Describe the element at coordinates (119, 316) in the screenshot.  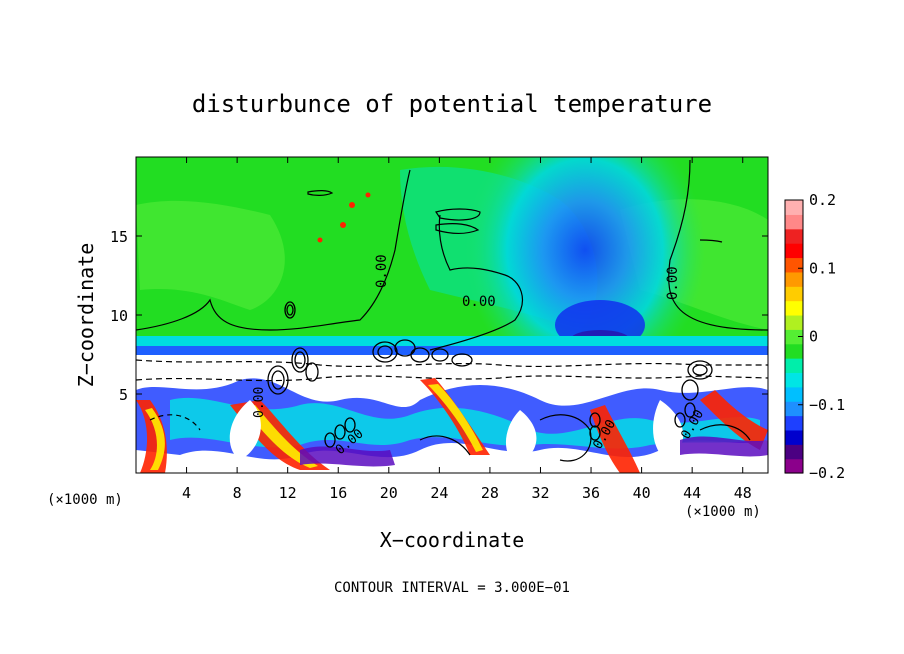
I see `y-tick-label: 10` at that location.